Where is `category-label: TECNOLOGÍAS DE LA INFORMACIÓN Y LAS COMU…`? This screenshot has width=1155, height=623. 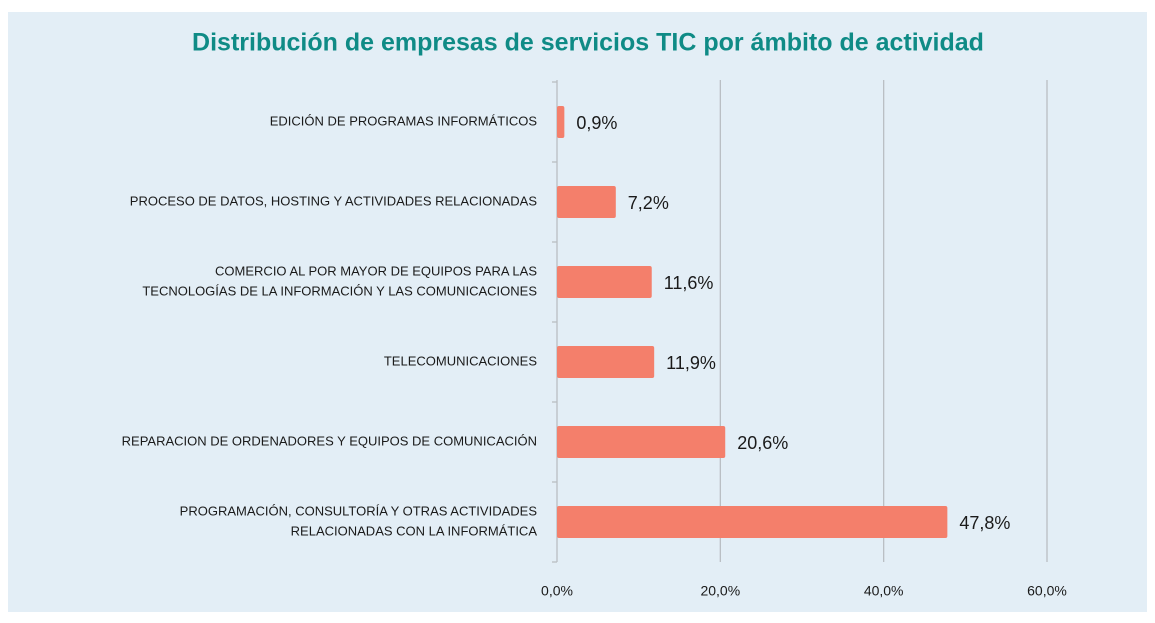
category-label: TECNOLOGÍAS DE LA INFORMACIÓN Y LAS COMU… is located at coordinates (339, 290).